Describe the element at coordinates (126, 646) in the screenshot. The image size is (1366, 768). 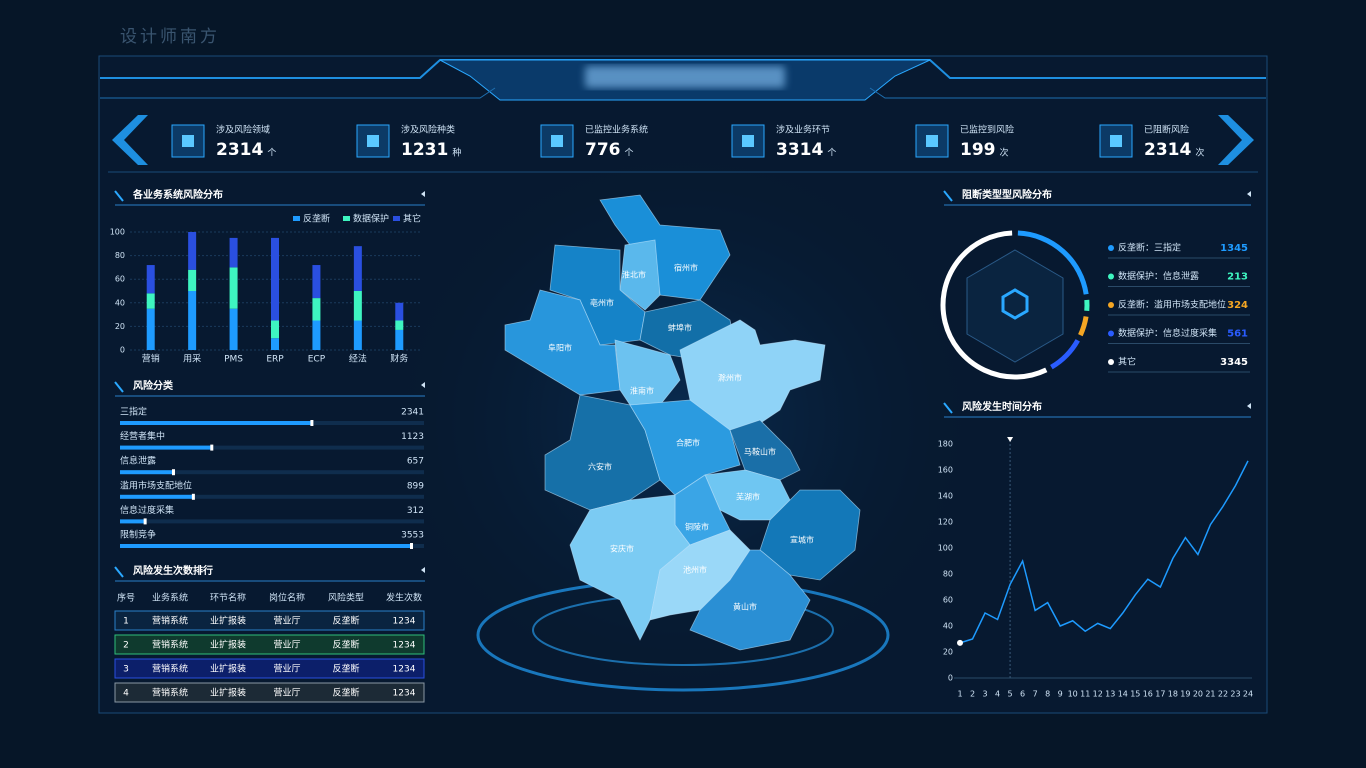
I see `table-cell: 2` at that location.